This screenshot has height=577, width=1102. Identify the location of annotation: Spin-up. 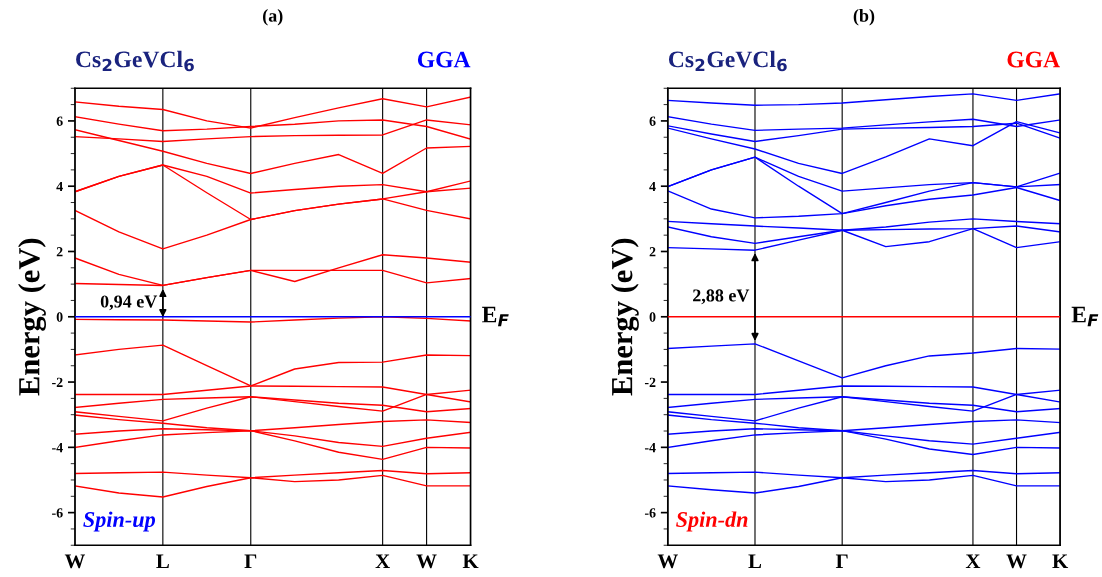
(119, 521).